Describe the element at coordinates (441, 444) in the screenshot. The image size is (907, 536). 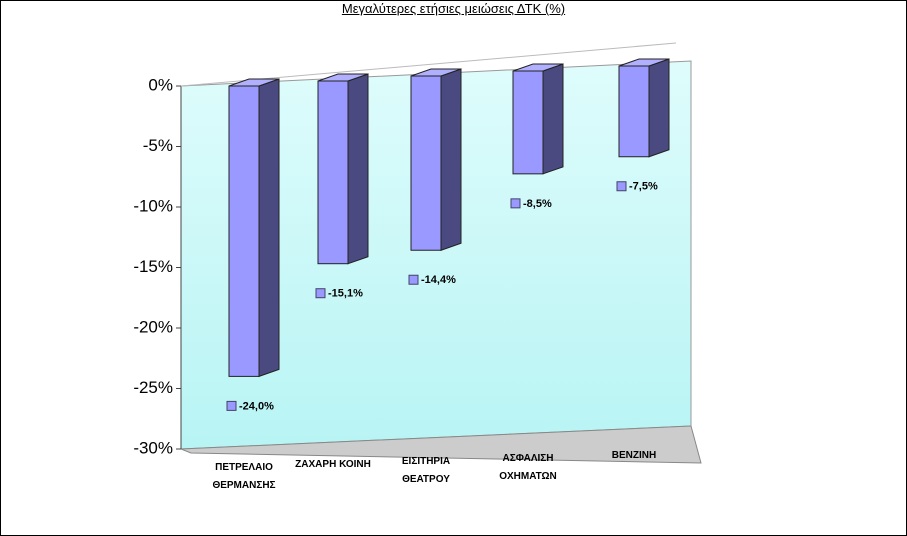
I see `floor` at that location.